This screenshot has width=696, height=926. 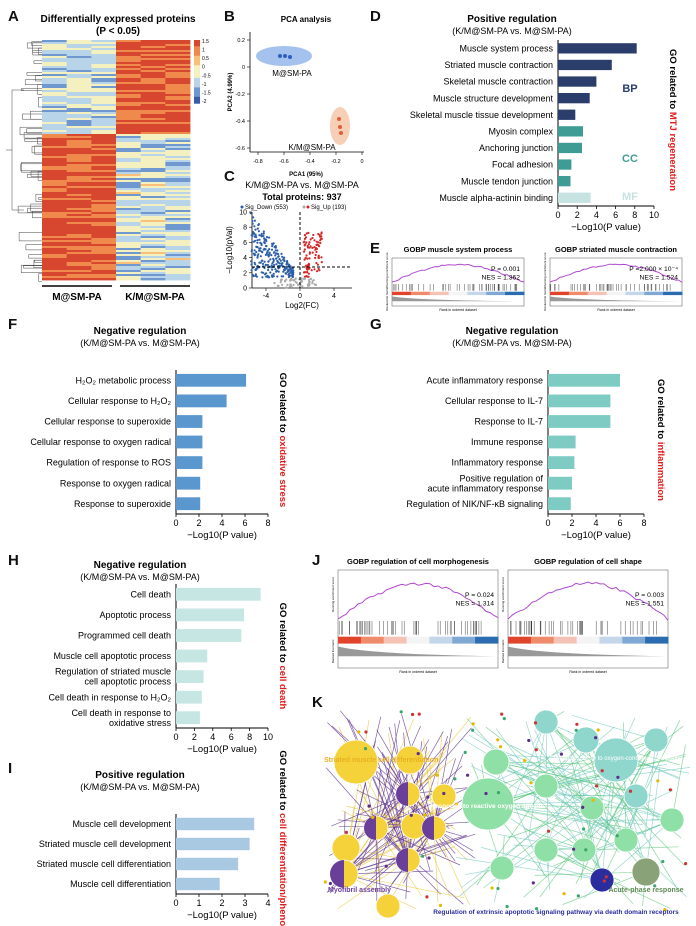 I want to click on gsea-title: GOBP regulation of cell shape, so click(x=588, y=561).